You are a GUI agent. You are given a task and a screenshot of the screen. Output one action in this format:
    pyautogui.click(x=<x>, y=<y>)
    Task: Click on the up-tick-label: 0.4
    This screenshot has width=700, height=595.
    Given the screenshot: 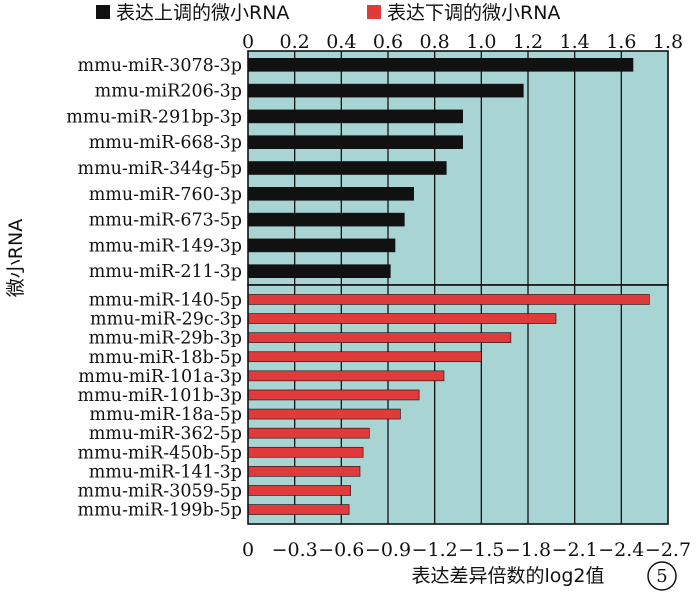 What is the action you would take?
    pyautogui.click(x=341, y=42)
    